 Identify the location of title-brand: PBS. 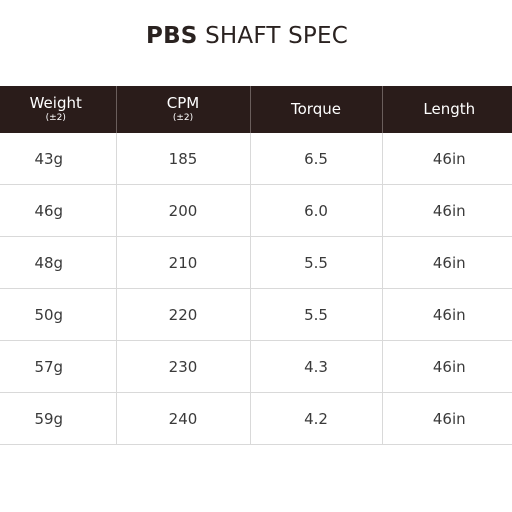
(172, 36).